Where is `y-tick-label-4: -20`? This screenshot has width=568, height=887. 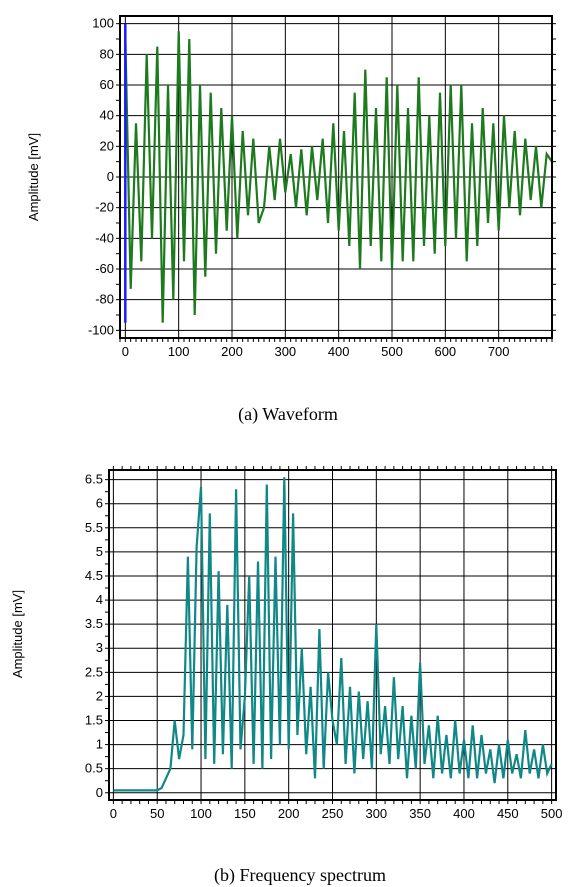 y-tick-label-4: -20 is located at coordinates (104, 207).